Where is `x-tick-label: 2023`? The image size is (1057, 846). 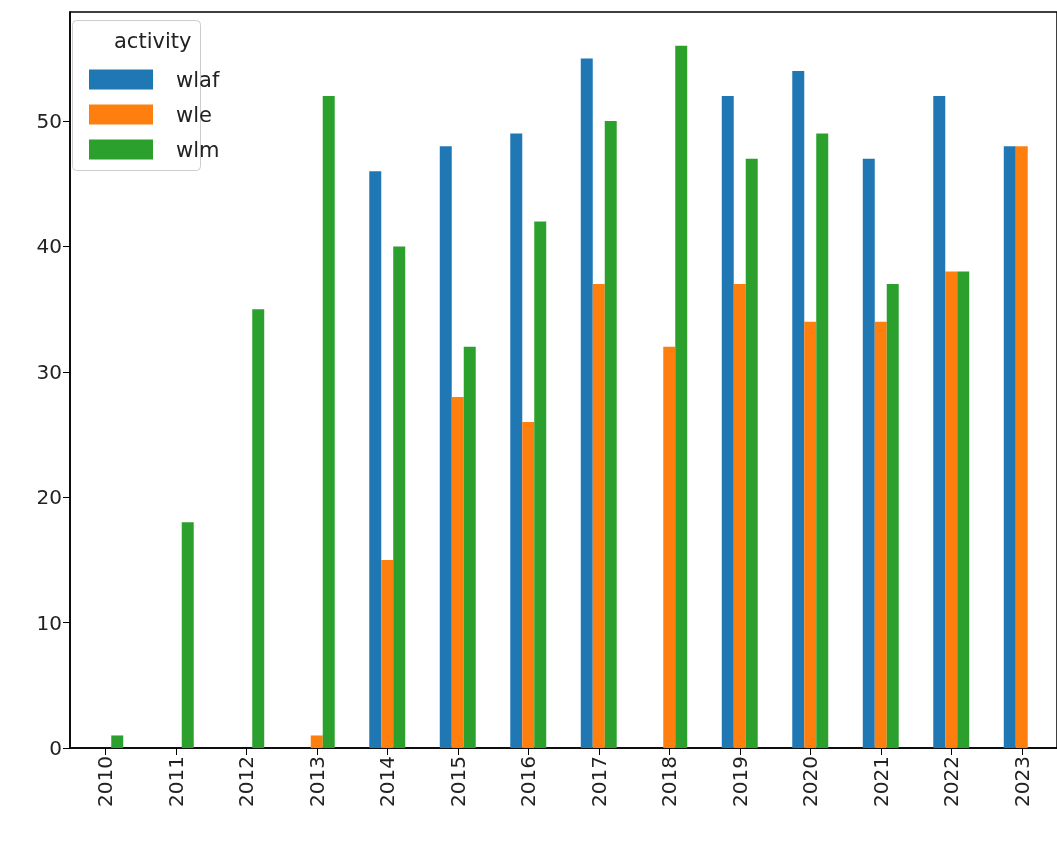
x-tick-label: 2023 is located at coordinates (1021, 781).